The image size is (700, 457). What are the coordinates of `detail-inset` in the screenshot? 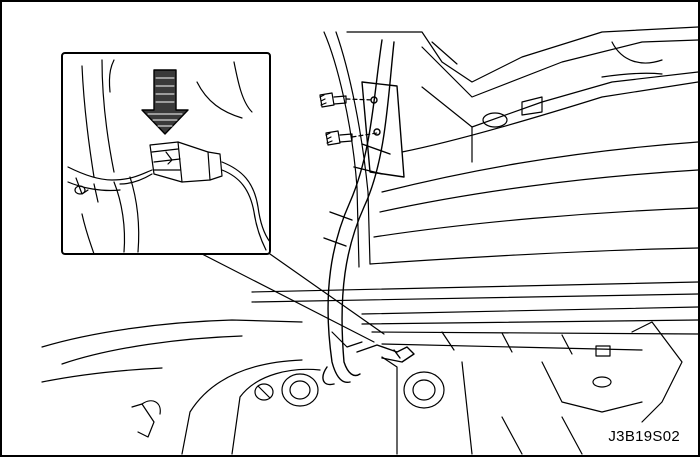 It's located at (166, 153).